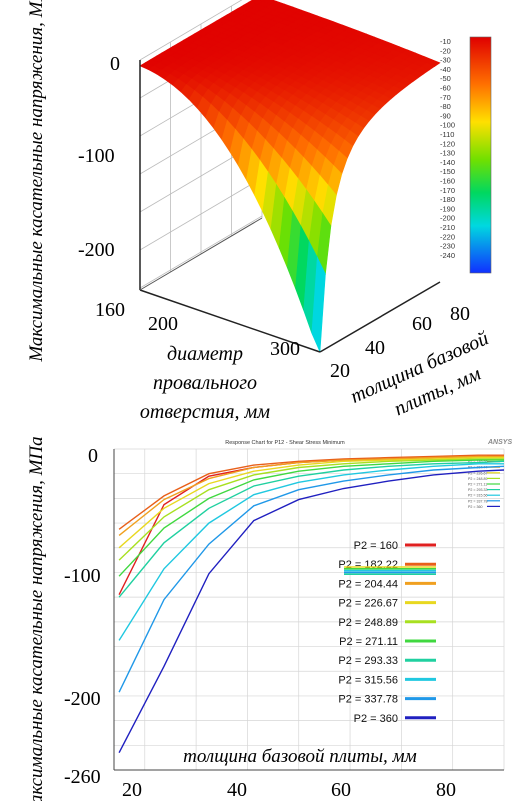 The width and height of the screenshot is (517, 801). What do you see at coordinates (445, 50) in the screenshot?
I see `colorbar-tick-label: -20` at bounding box center [445, 50].